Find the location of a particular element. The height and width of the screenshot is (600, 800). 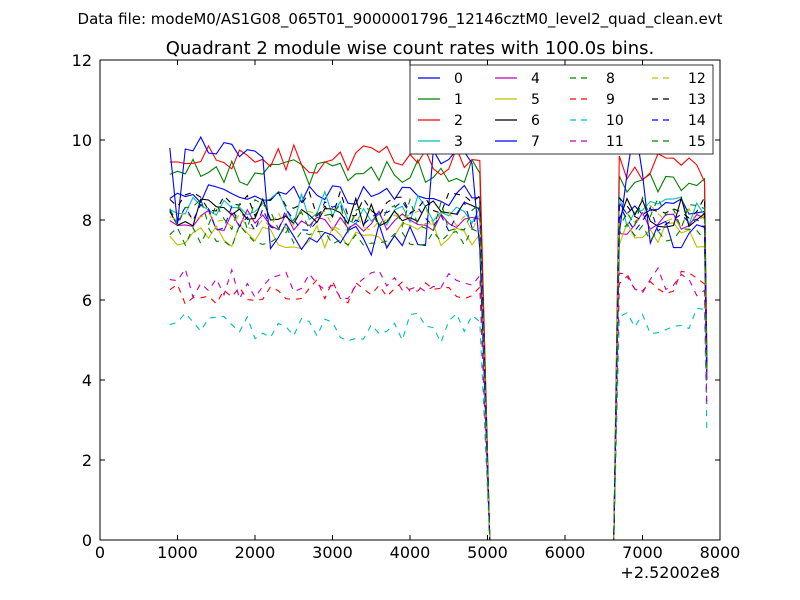

legend-label-11: 11 is located at coordinates (615, 142).